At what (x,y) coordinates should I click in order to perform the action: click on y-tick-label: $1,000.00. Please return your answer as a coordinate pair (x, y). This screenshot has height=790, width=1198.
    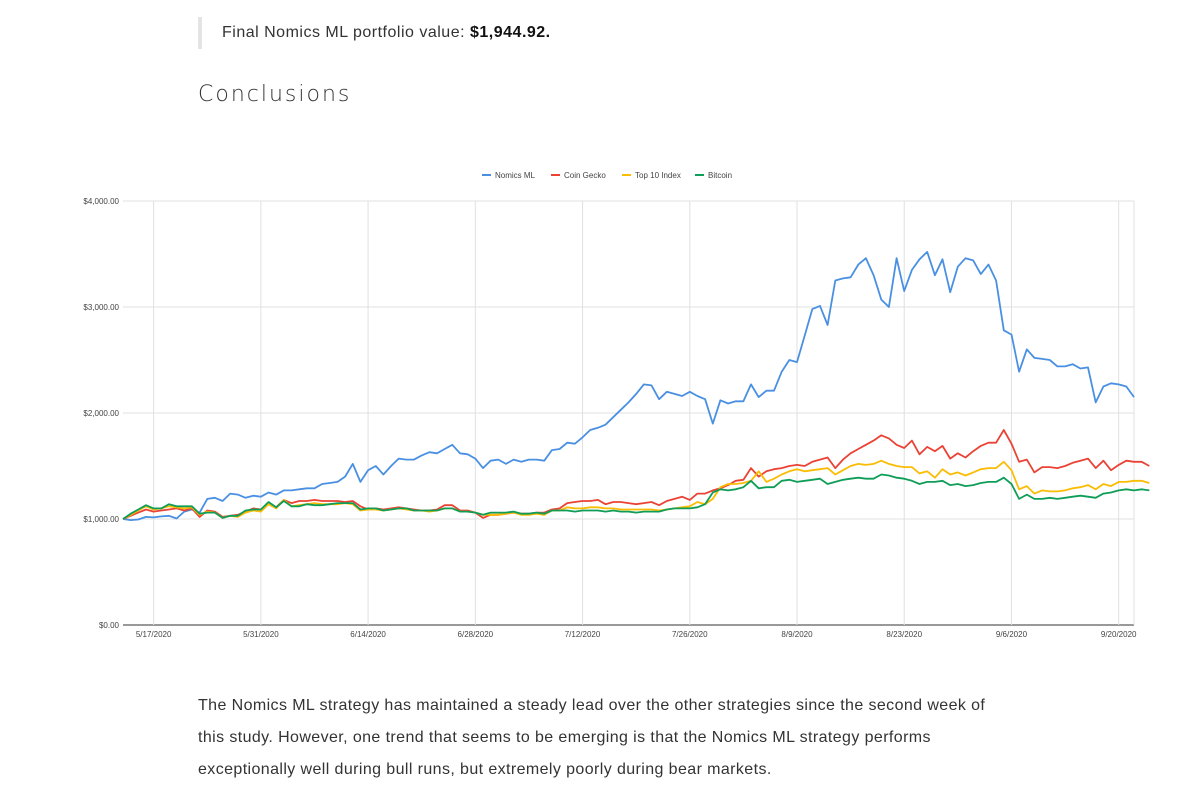
    Looking at the image, I should click on (101, 519).